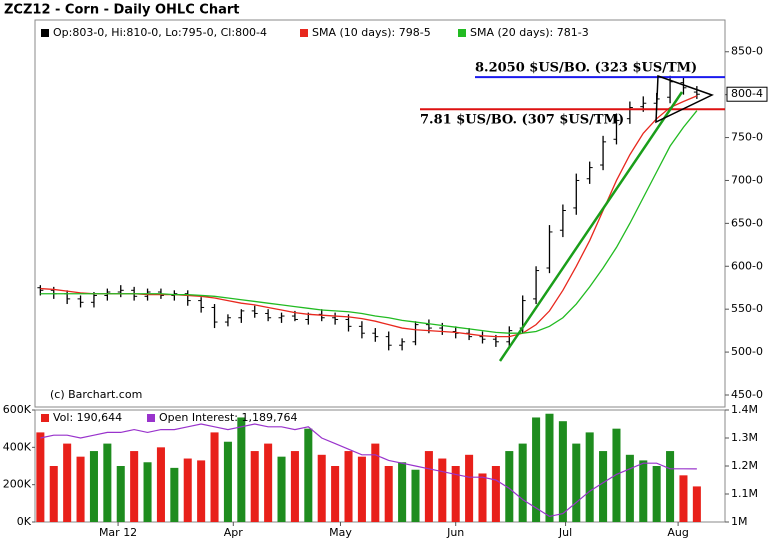 The height and width of the screenshot is (547, 777). Describe the element at coordinates (121, 10) in the screenshot. I see `chart-title: ZCZ12 - Corn - Daily OHLC Chart` at that location.